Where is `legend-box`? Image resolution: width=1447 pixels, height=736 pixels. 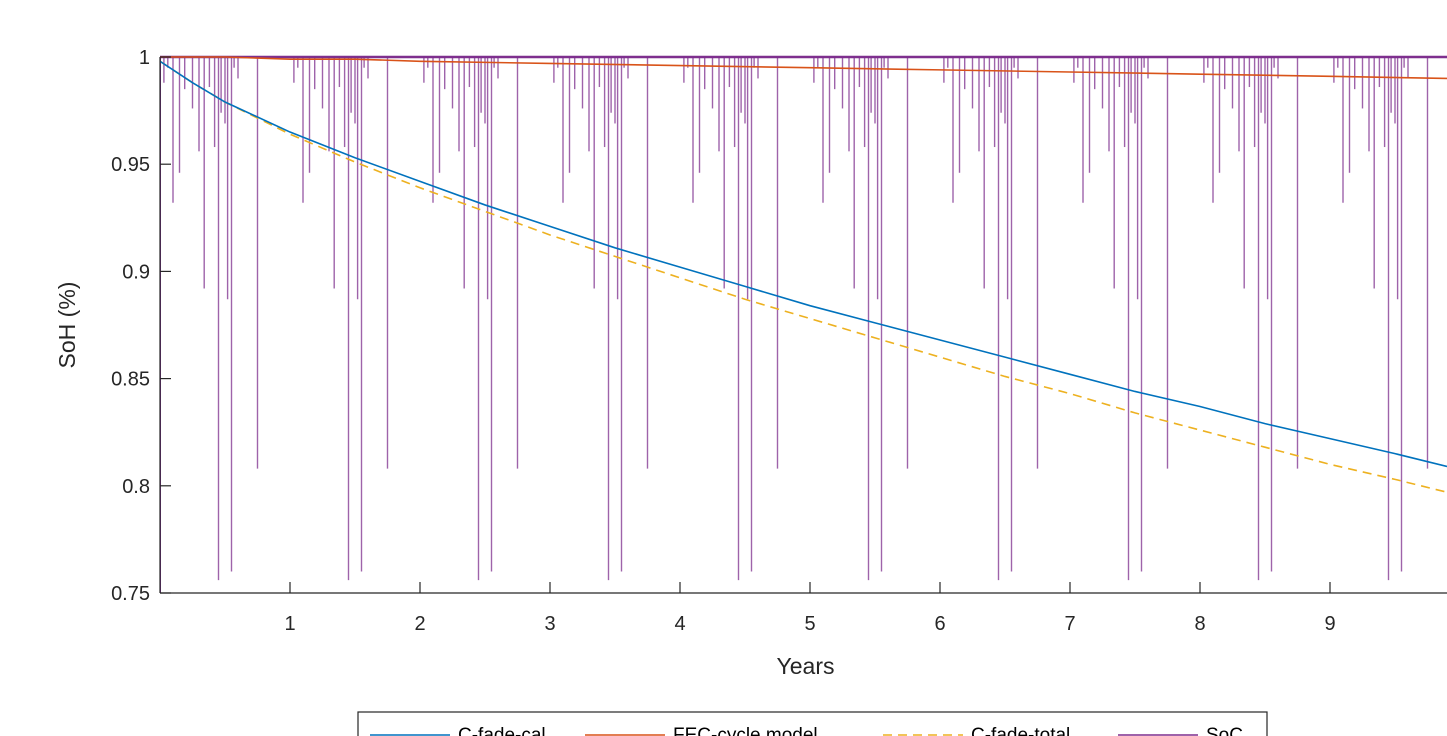 legend-box is located at coordinates (812, 723).